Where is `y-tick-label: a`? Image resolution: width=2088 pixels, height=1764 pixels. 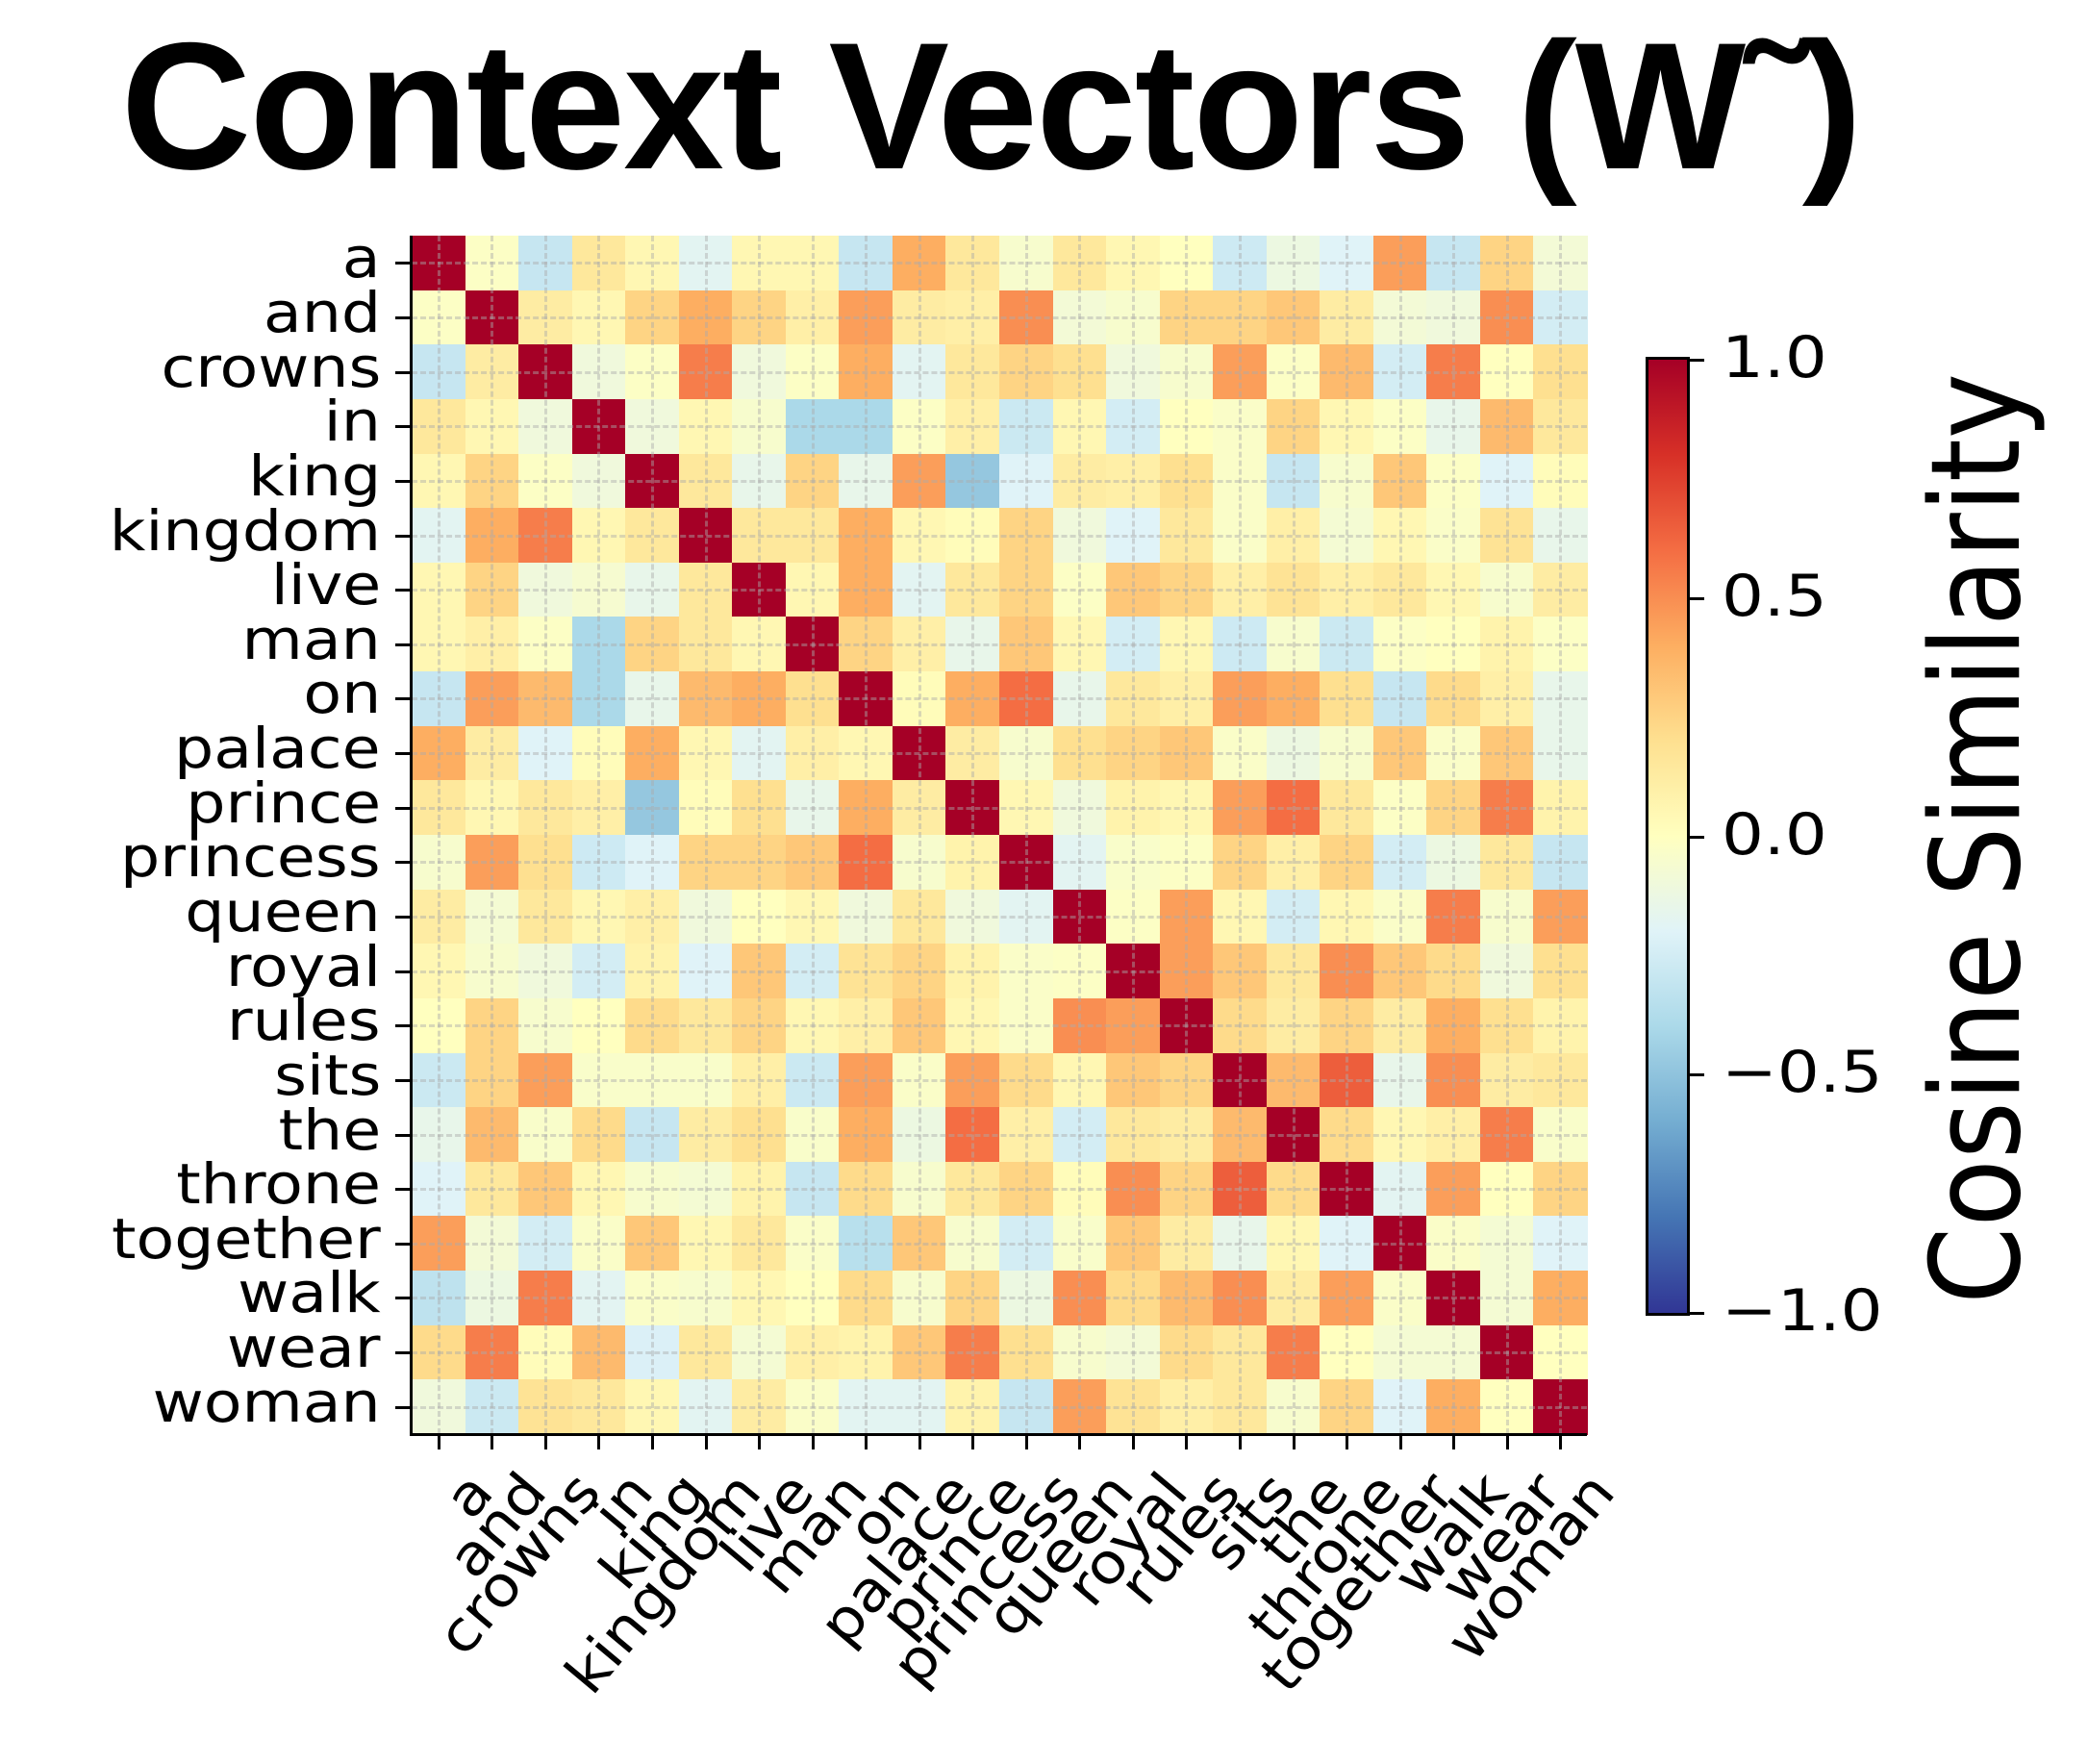
y-tick-label: a is located at coordinates (362, 258).